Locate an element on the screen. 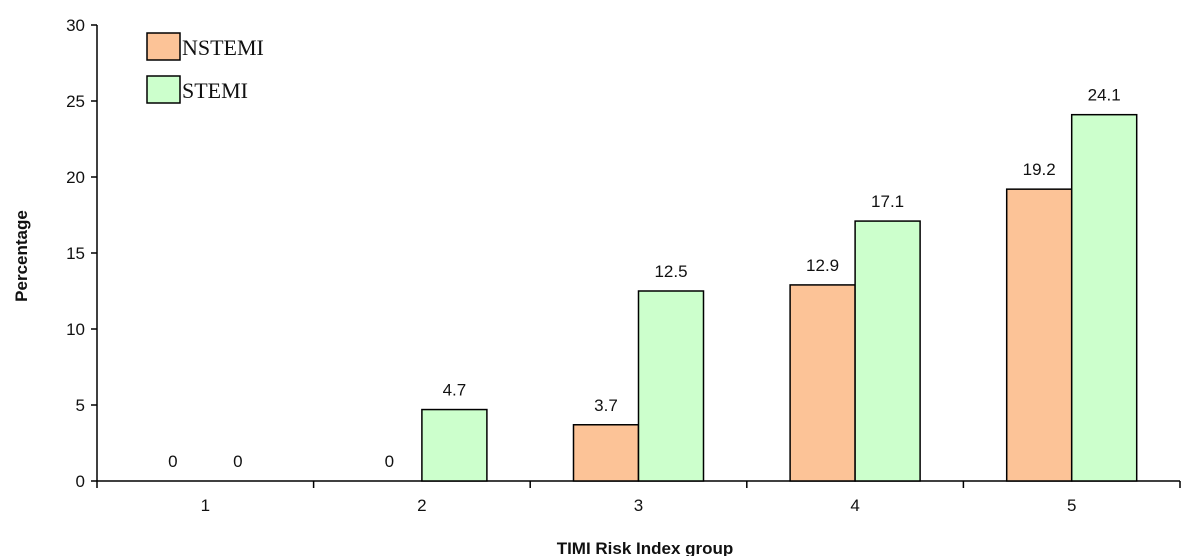 This screenshot has height=556, width=1195. legend: NSTEMI STEMI is located at coordinates (205, 68).